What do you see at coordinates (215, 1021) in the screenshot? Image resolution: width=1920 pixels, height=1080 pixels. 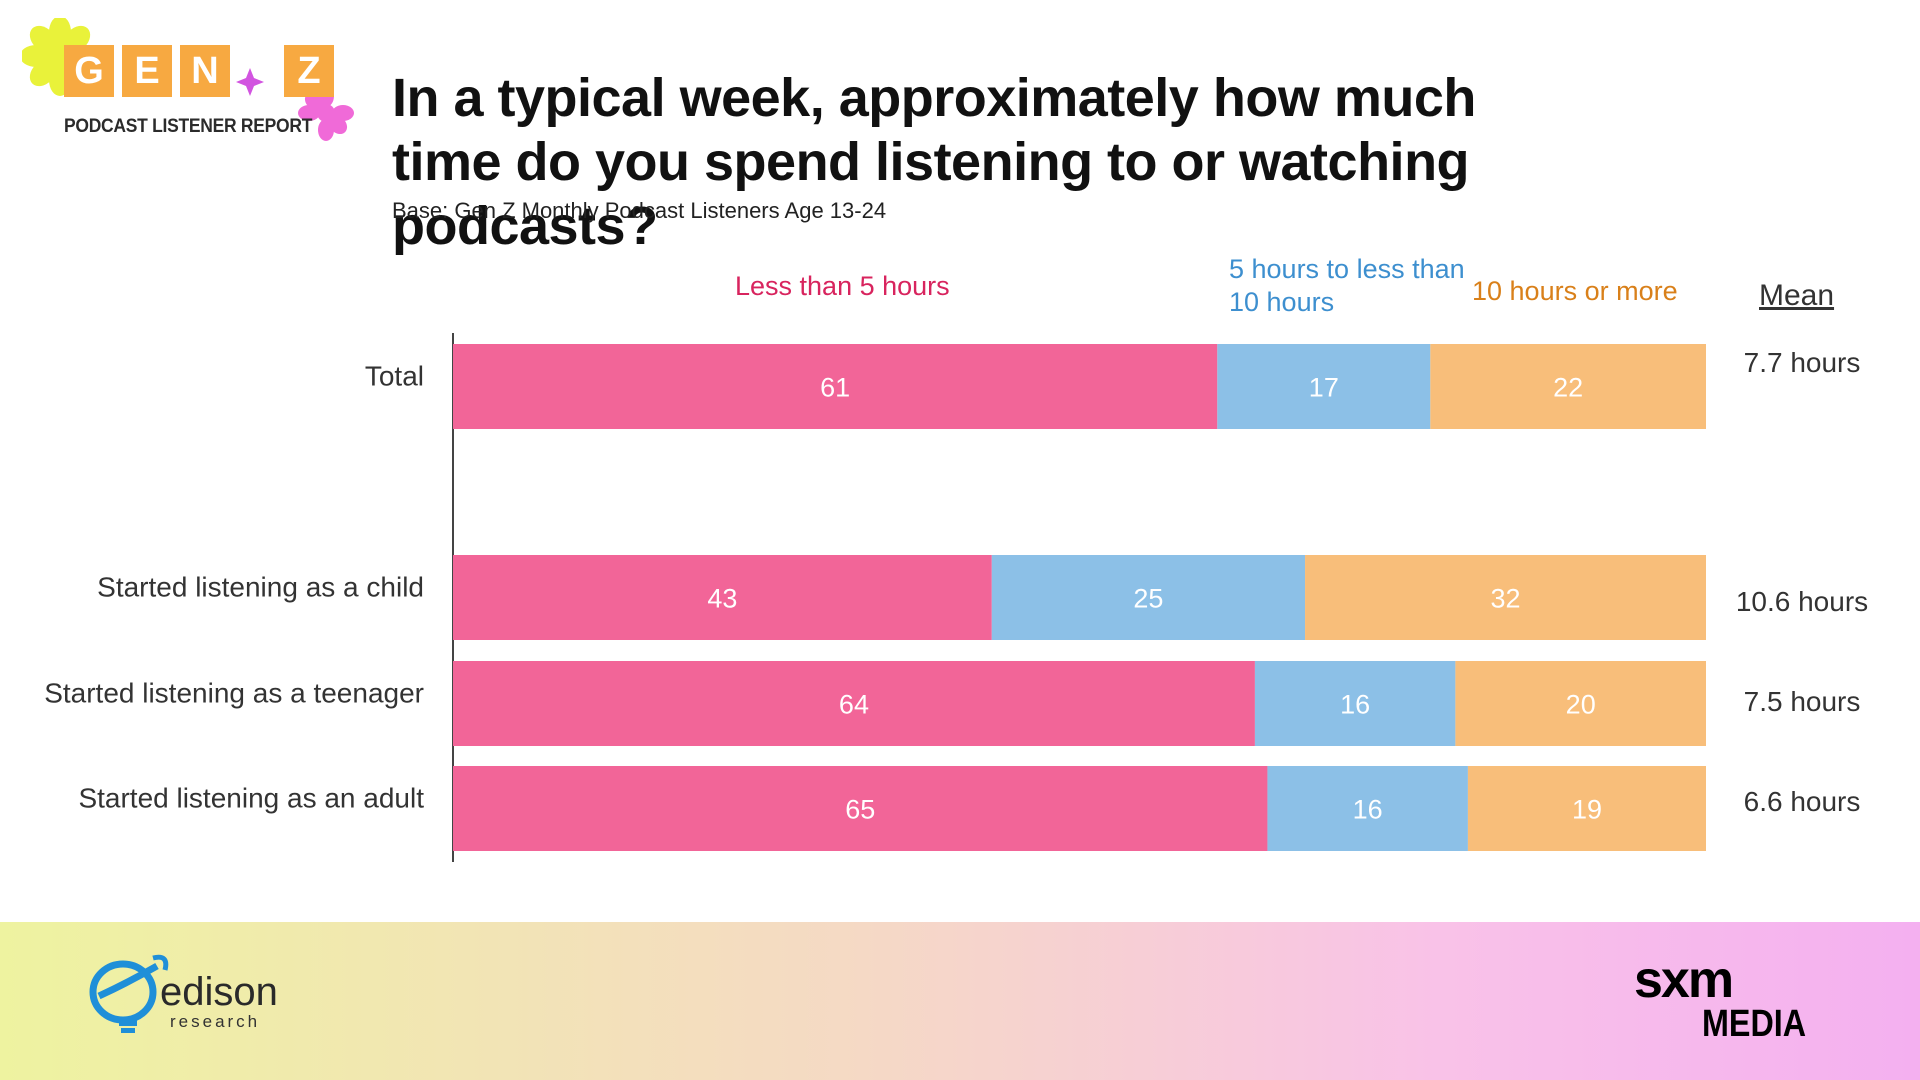 I see `edison-subtext: research` at bounding box center [215, 1021].